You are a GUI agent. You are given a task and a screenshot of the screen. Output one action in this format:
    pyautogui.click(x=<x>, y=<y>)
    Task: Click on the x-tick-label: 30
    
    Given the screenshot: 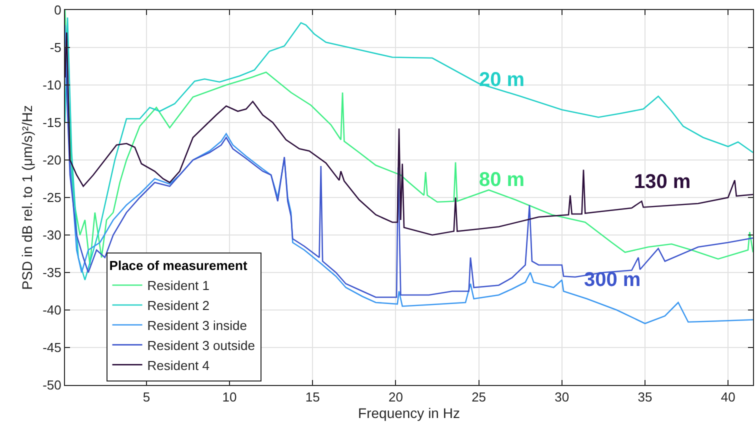 What is the action you would take?
    pyautogui.click(x=562, y=397)
    